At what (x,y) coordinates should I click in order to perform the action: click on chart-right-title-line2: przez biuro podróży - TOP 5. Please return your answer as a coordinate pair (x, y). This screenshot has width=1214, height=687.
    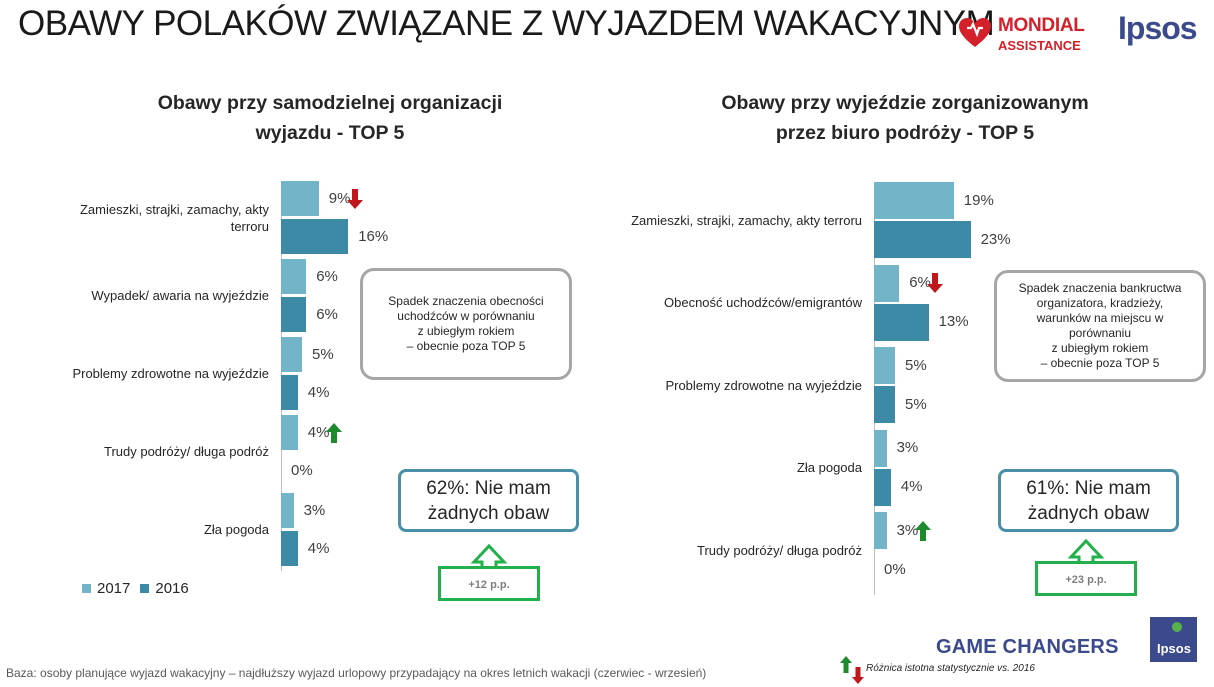
    Looking at the image, I should click on (905, 133).